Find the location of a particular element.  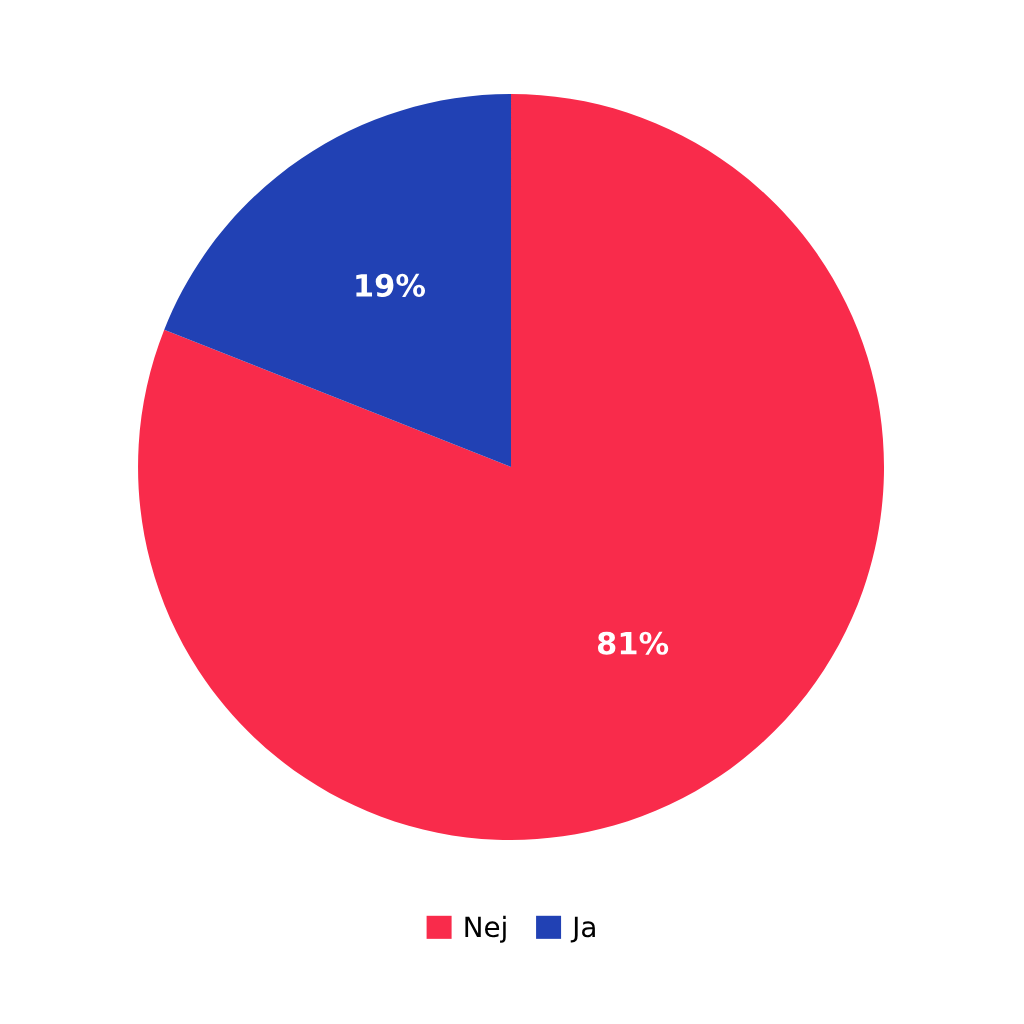

data-label: 81% is located at coordinates (633, 643).